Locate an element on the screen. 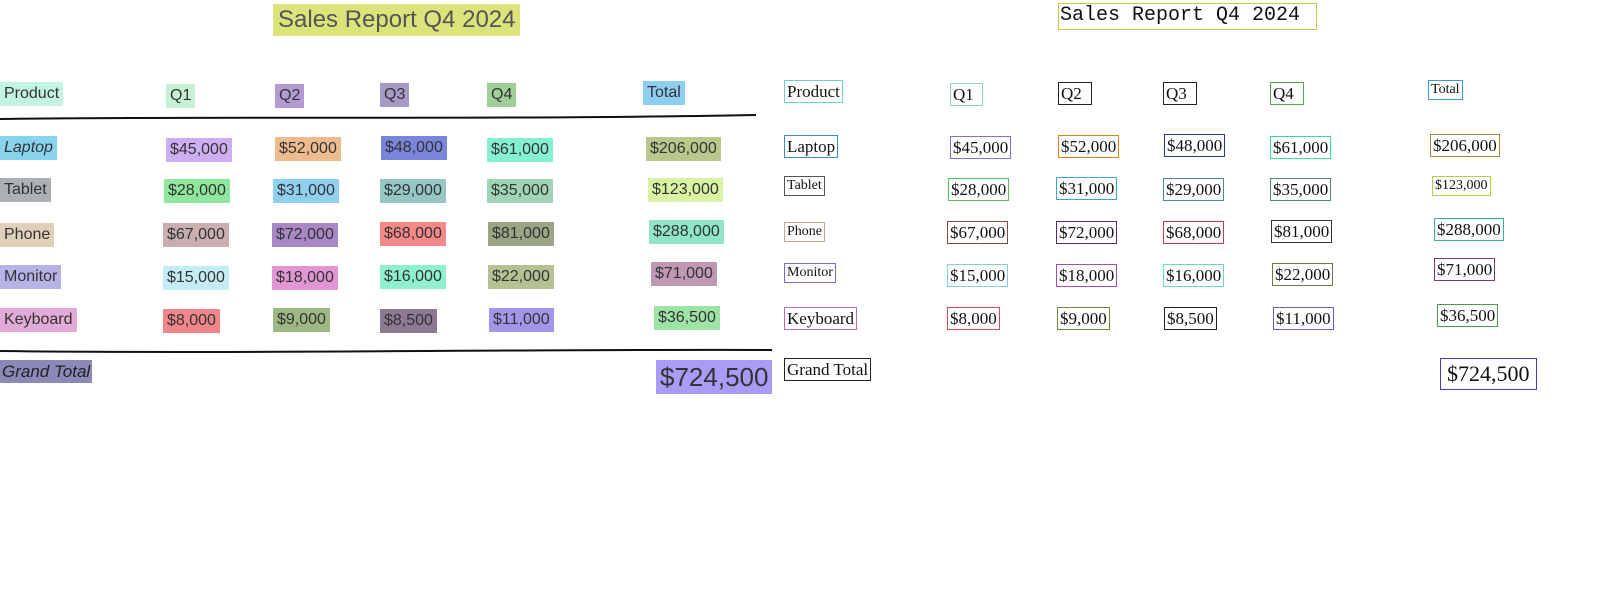 The width and height of the screenshot is (1600, 600). header-q2: Q2 is located at coordinates (290, 96).